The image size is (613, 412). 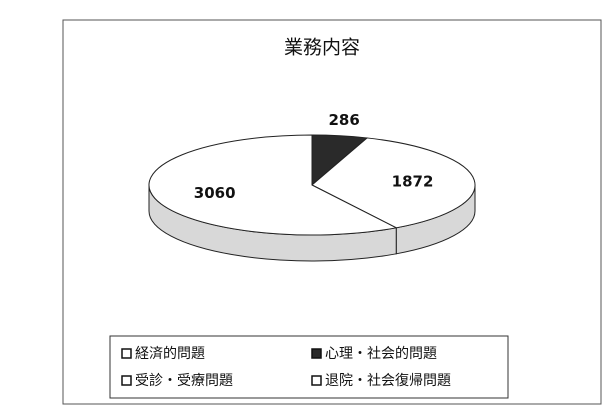 I want to click on legend-label: 経済的問題, so click(x=170, y=354).